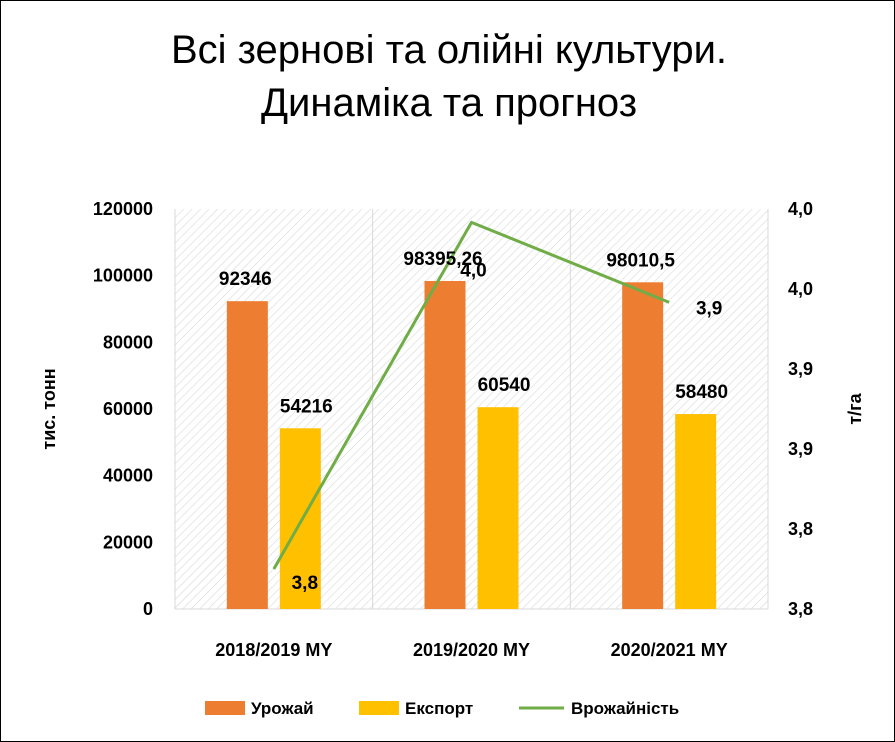 This screenshot has height=742, width=895. Describe the element at coordinates (640, 260) in the screenshot. I see `data-label: 98010,5` at that location.